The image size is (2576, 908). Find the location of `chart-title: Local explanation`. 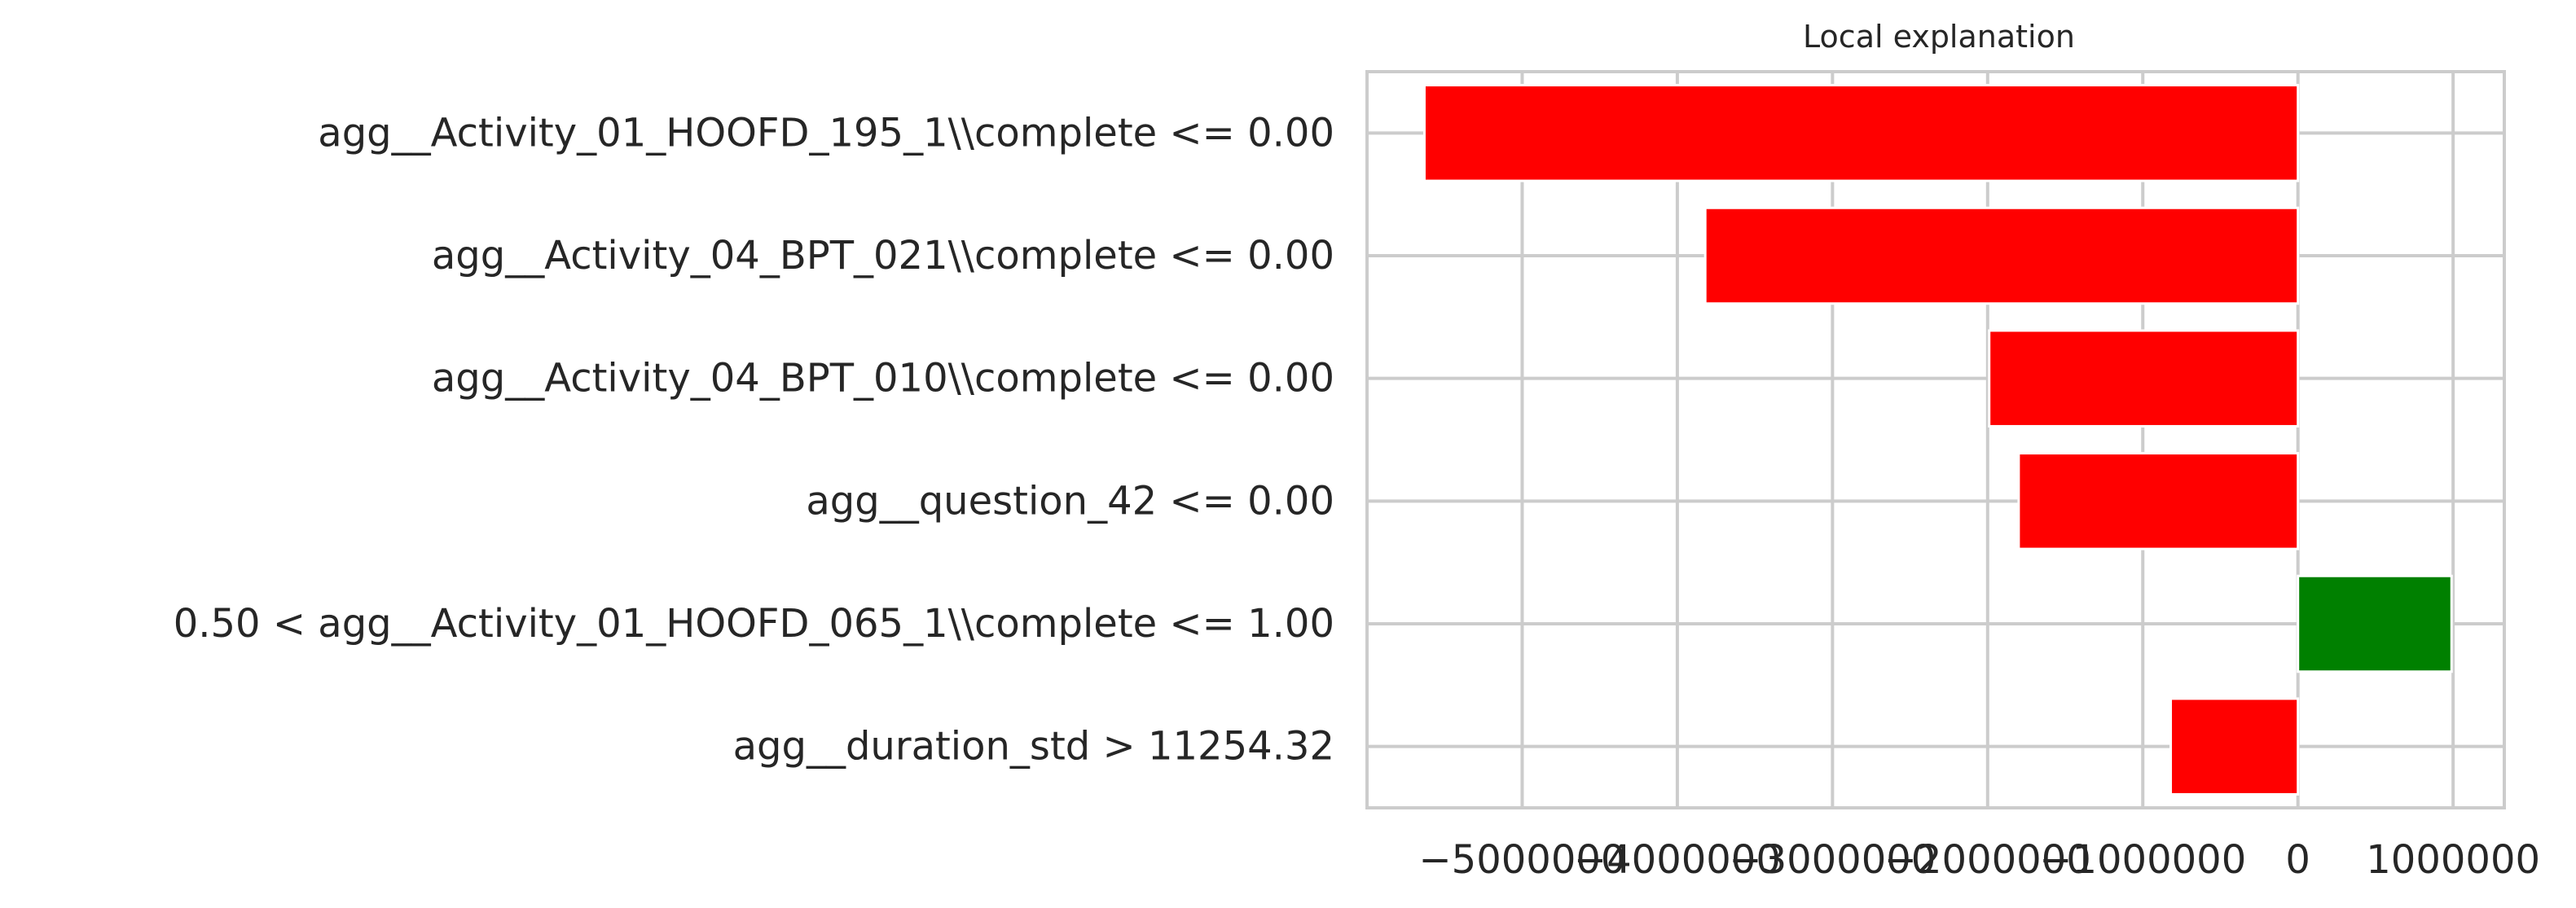

chart-title: Local explanation is located at coordinates (1939, 37).